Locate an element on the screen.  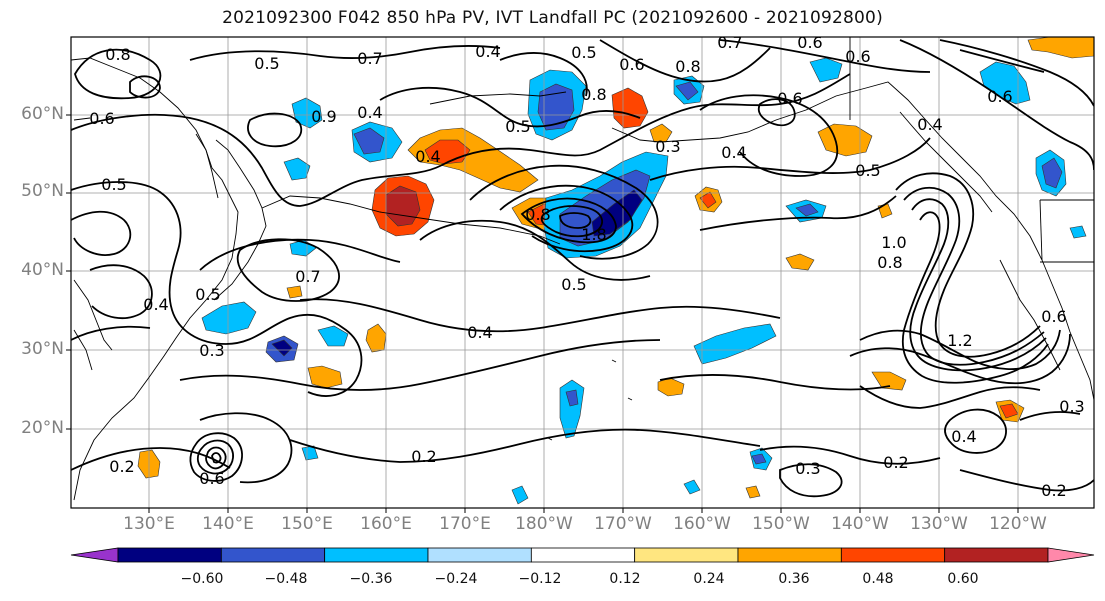
colorbar-tick-label: −0.48 is located at coordinates (286, 579).